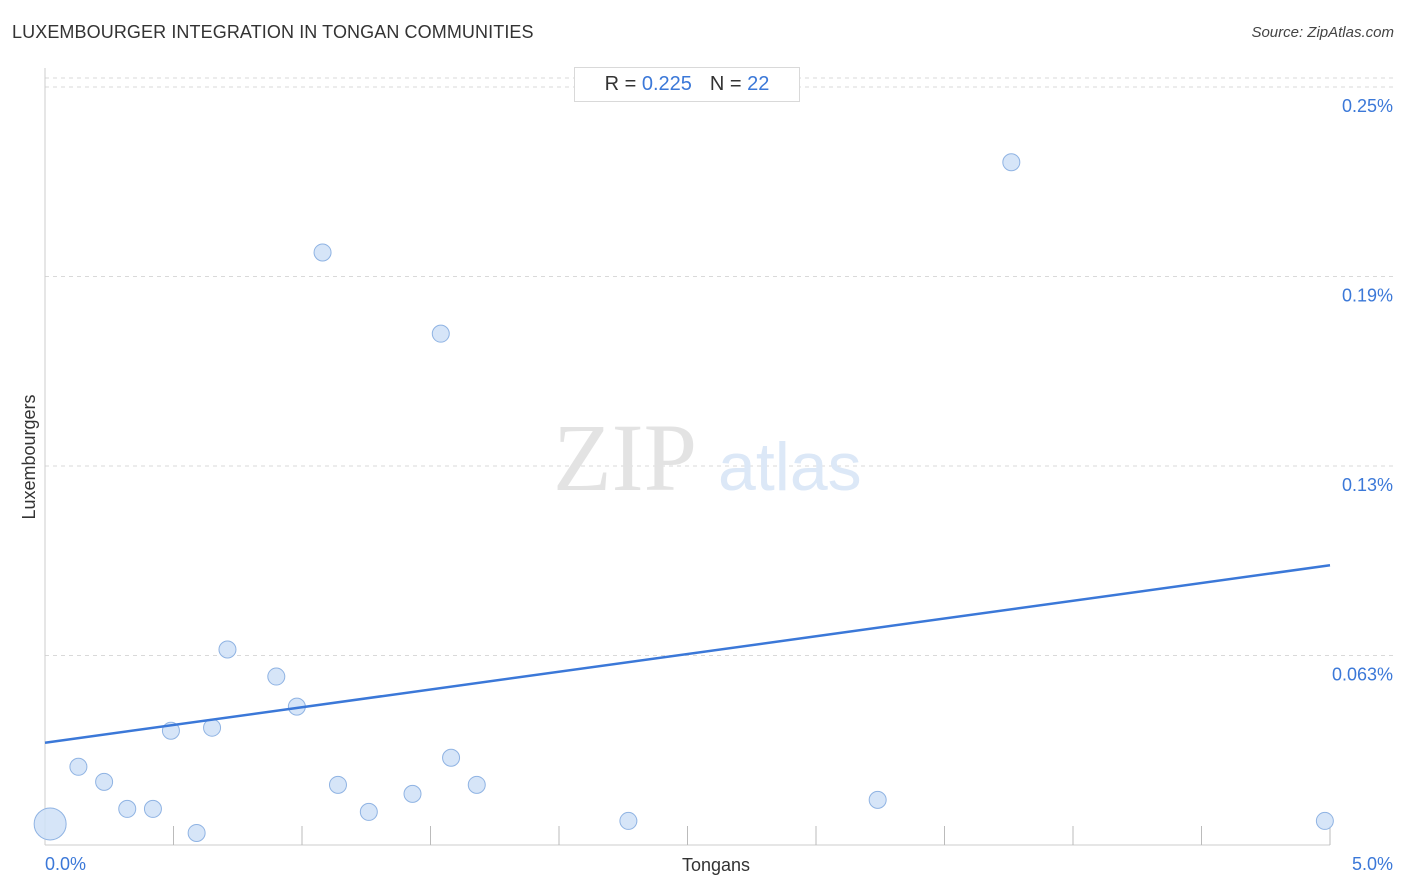 This screenshot has width=1406, height=892. I want to click on y-axis-label: Luxembourgers, so click(29, 456).